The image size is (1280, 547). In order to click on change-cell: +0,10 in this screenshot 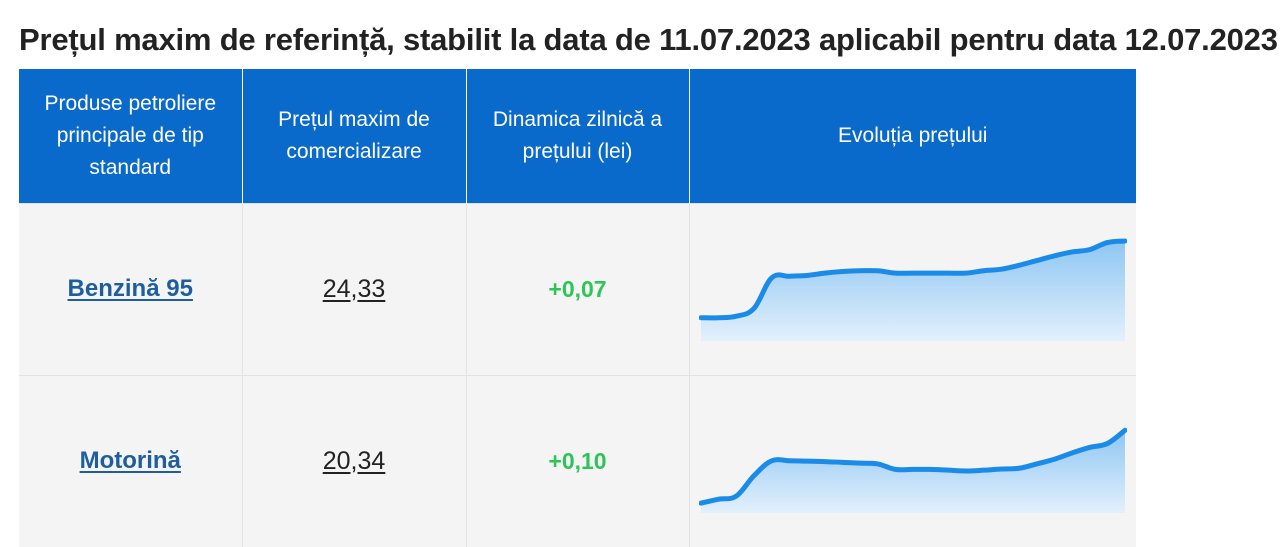, I will do `click(578, 460)`.